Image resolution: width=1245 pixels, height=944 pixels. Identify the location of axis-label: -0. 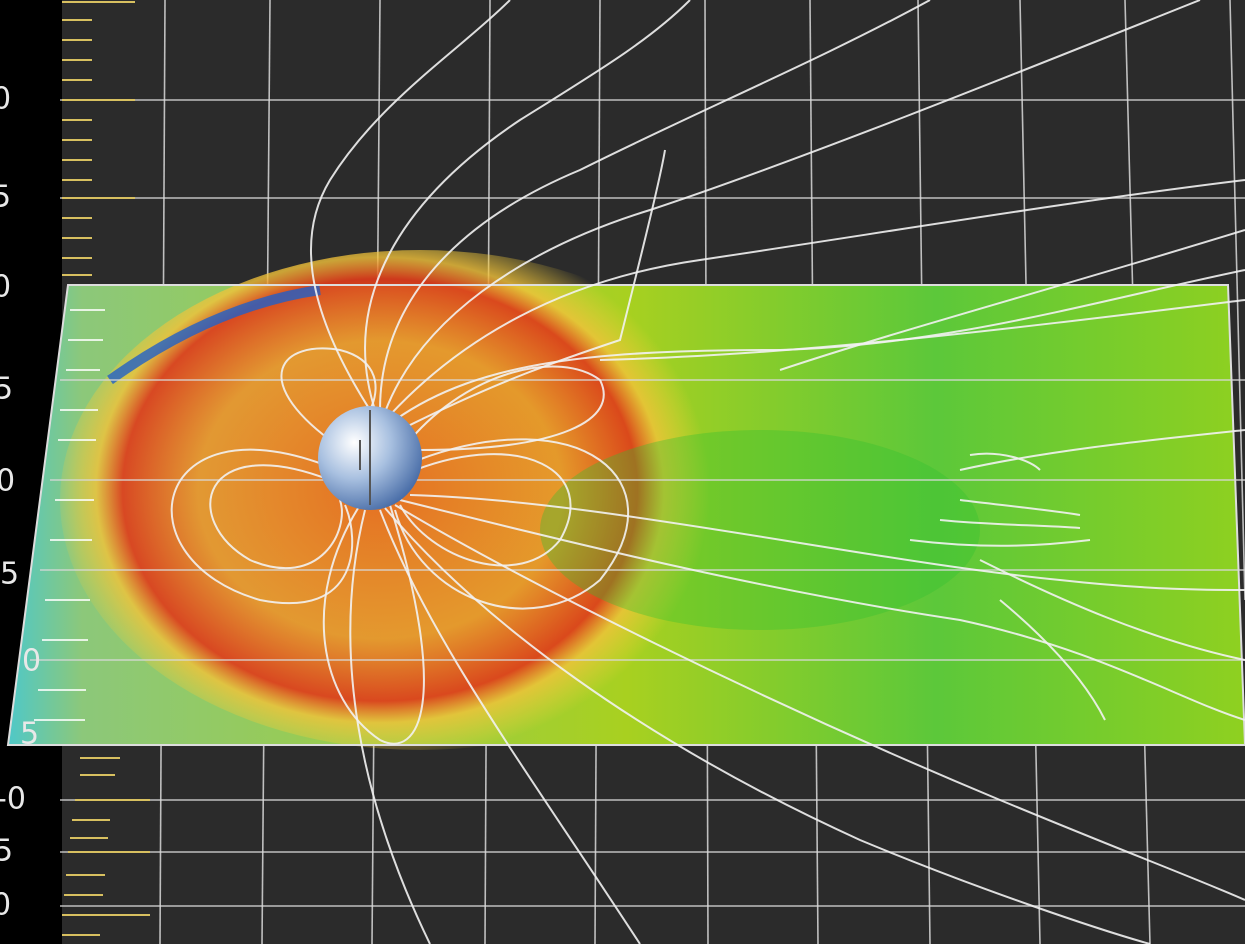
(13, 799).